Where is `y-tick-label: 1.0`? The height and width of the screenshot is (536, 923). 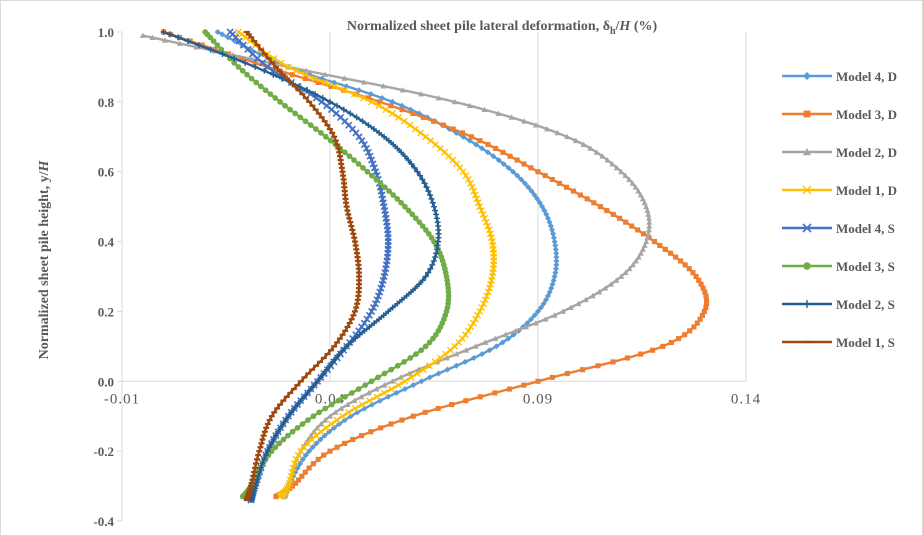 y-tick-label: 1.0 is located at coordinates (106, 32).